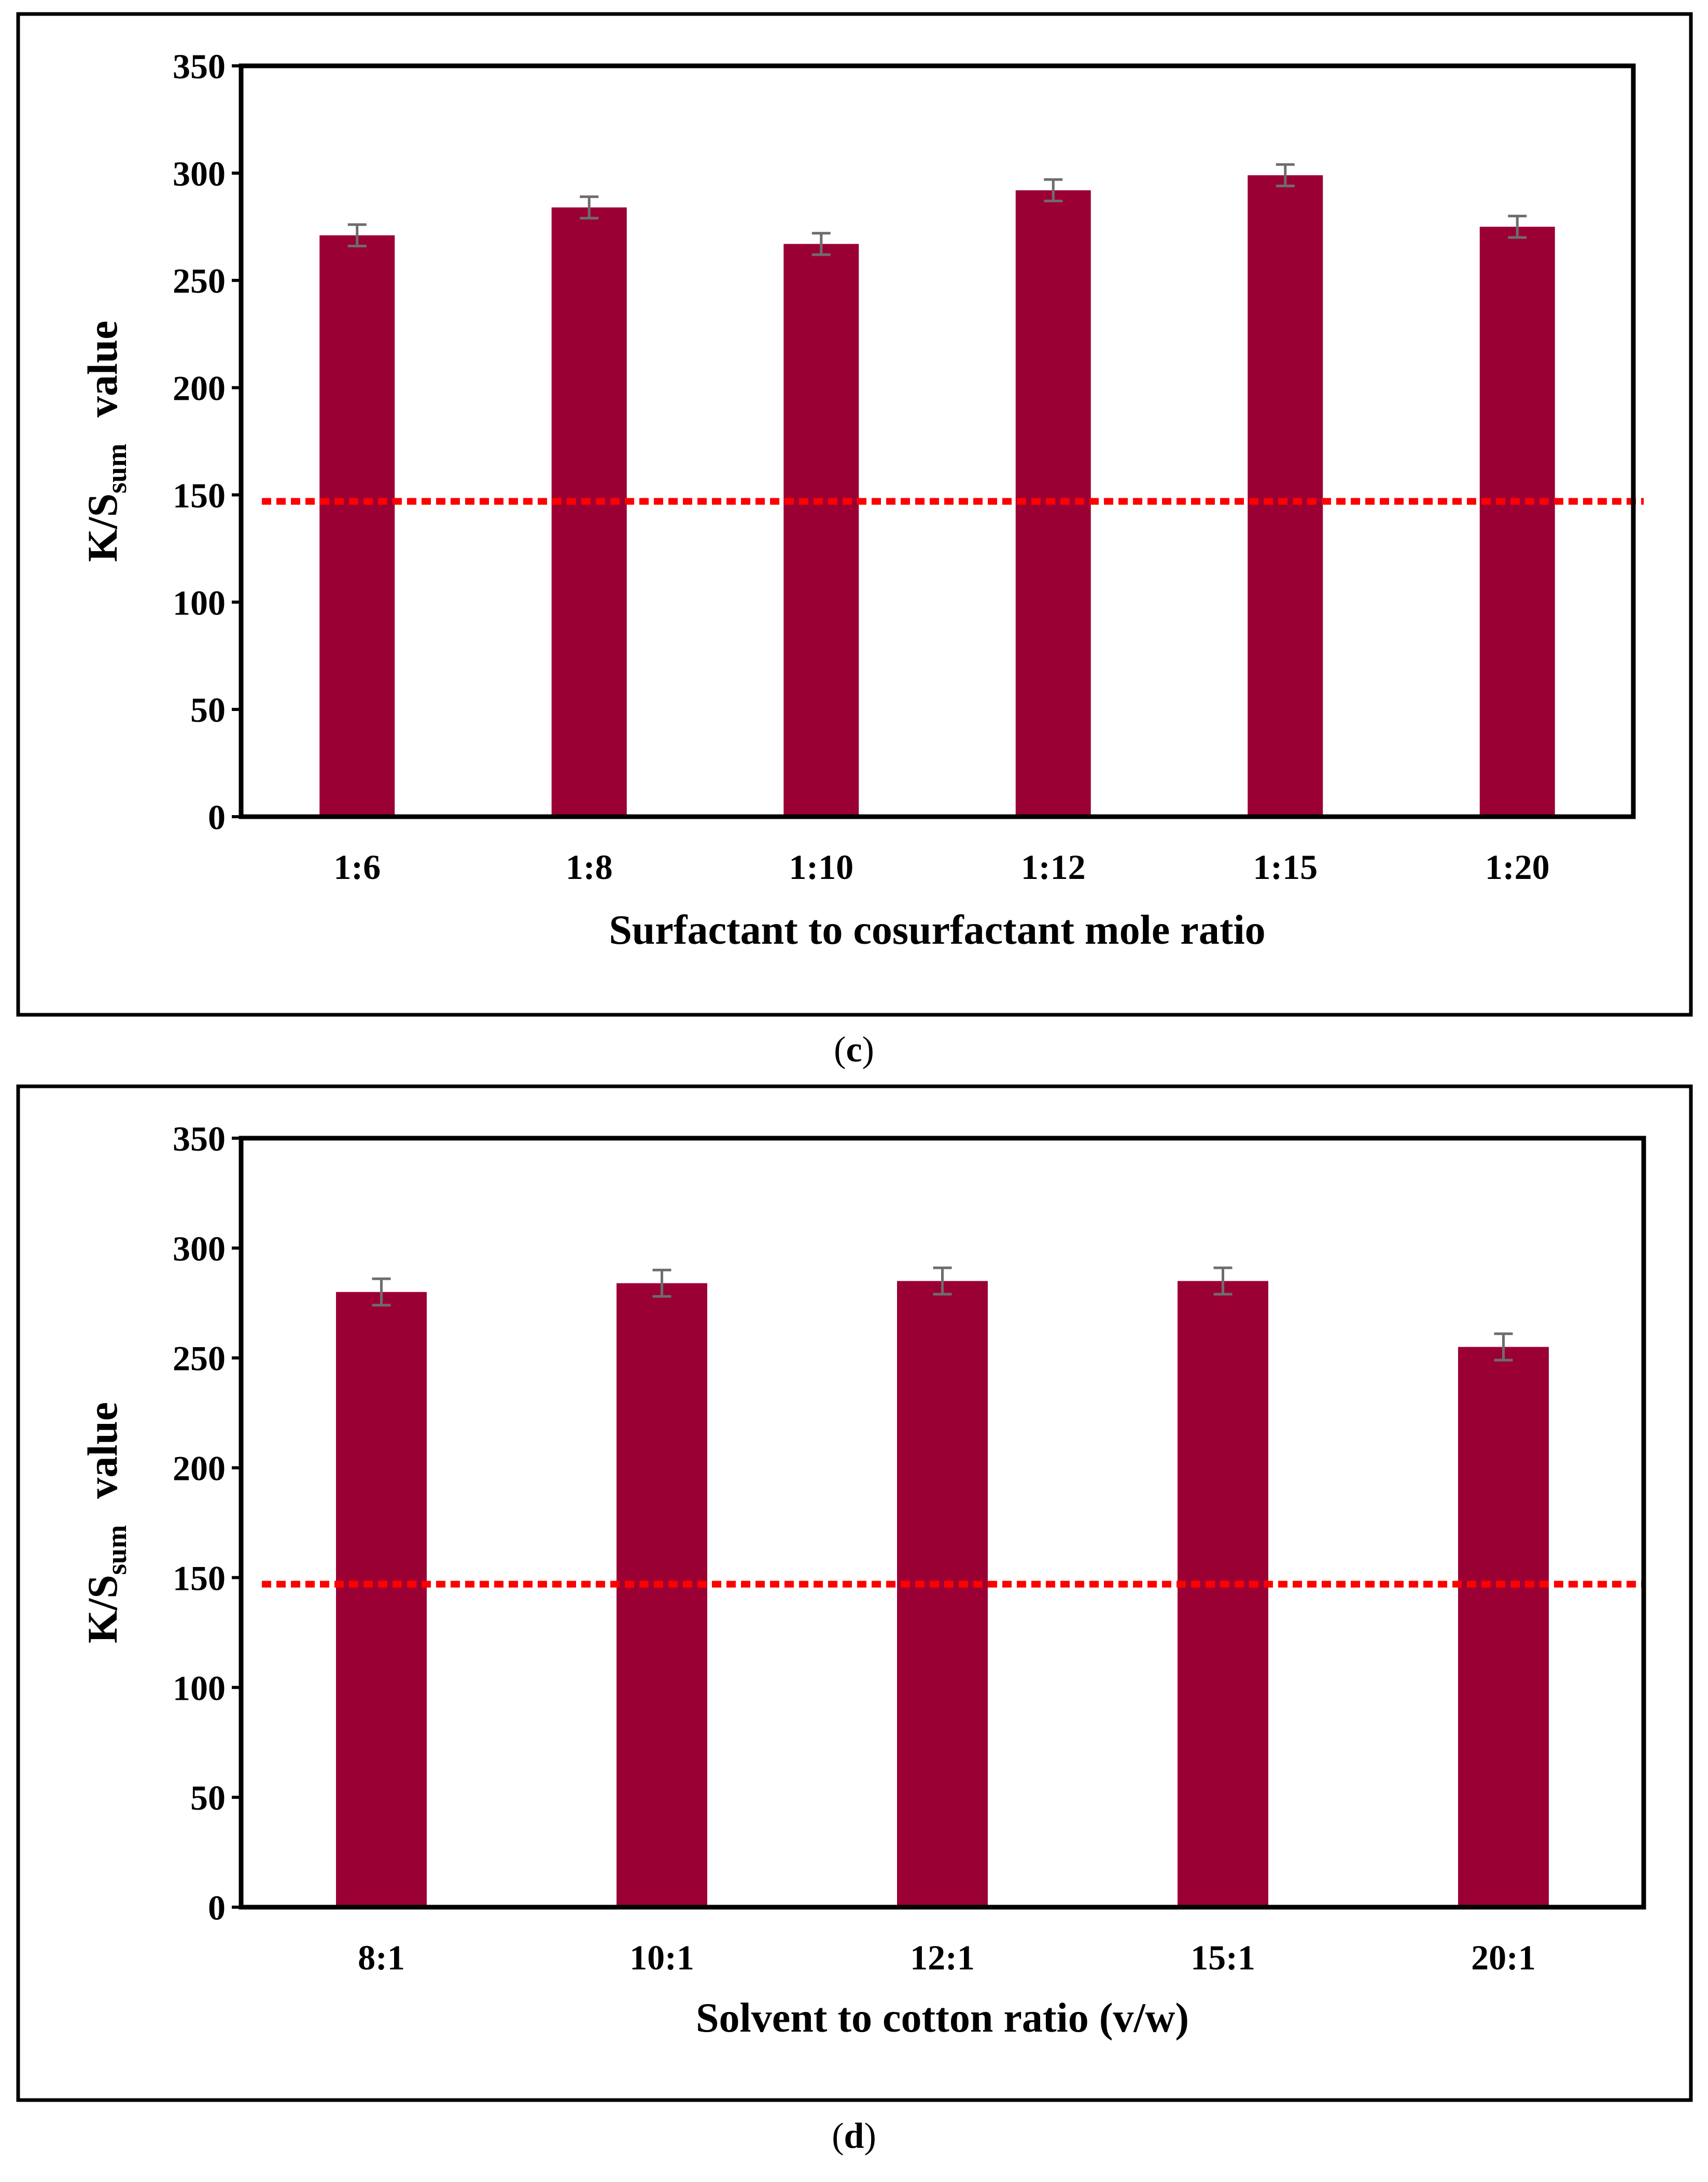 The image size is (1708, 2182). What do you see at coordinates (357, 867) in the screenshot?
I see `x-tick-label: 1:6` at bounding box center [357, 867].